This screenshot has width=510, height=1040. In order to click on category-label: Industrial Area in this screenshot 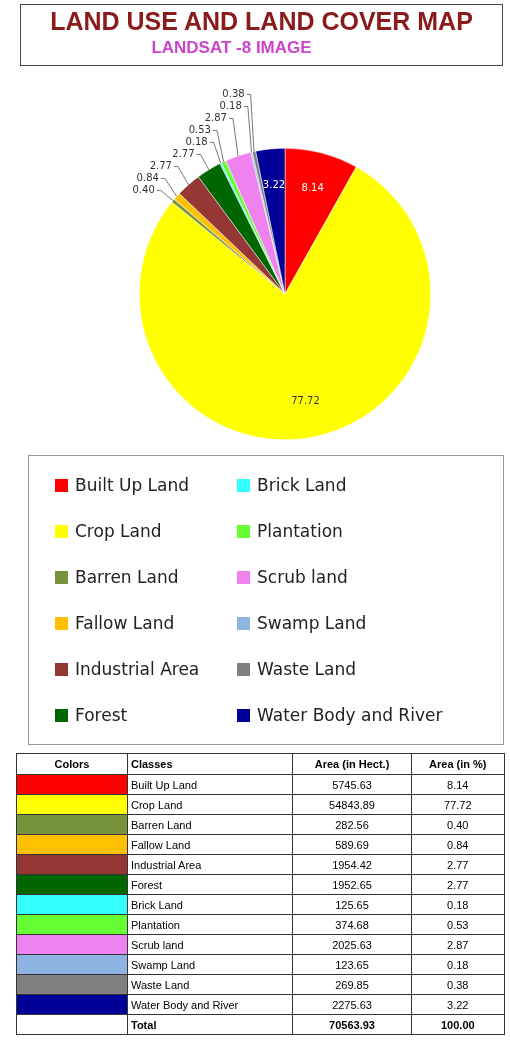, I will do `click(166, 864)`.